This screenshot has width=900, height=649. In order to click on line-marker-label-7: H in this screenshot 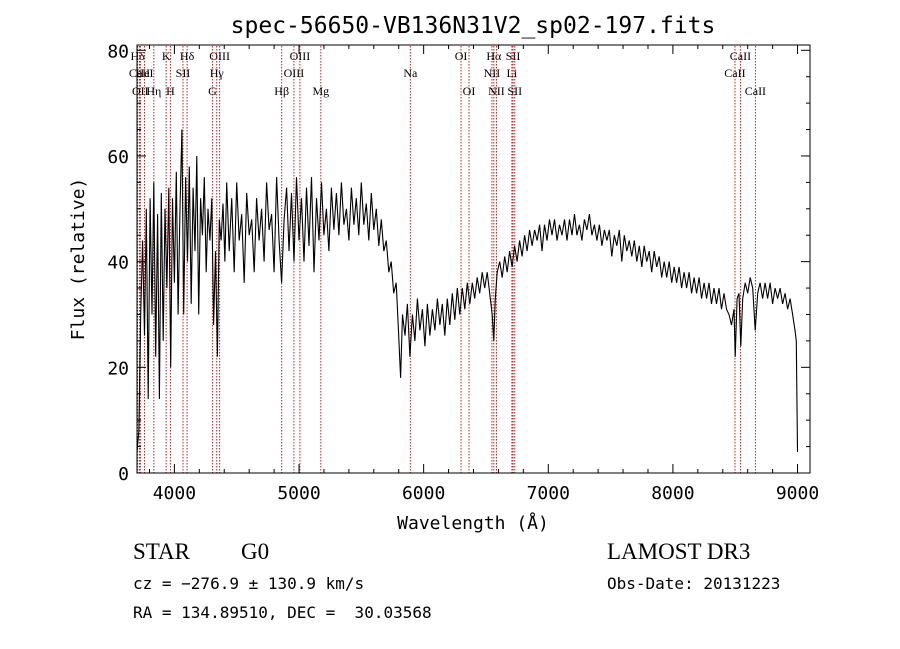, I will do `click(170, 91)`.